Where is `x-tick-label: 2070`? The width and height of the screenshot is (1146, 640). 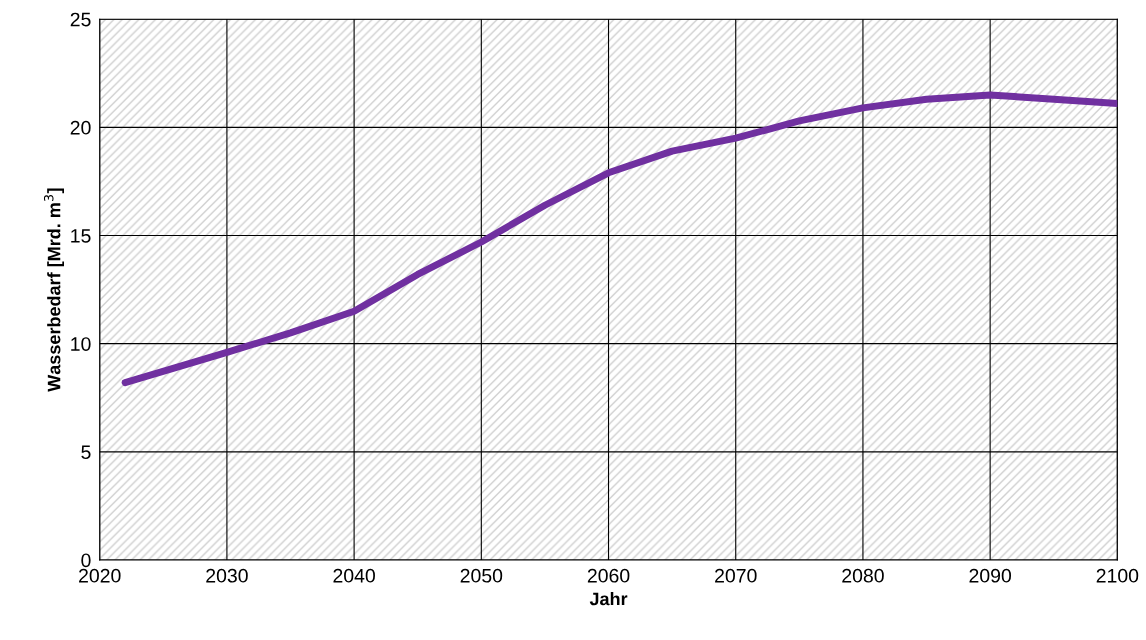 x-tick-label: 2070 is located at coordinates (736, 575).